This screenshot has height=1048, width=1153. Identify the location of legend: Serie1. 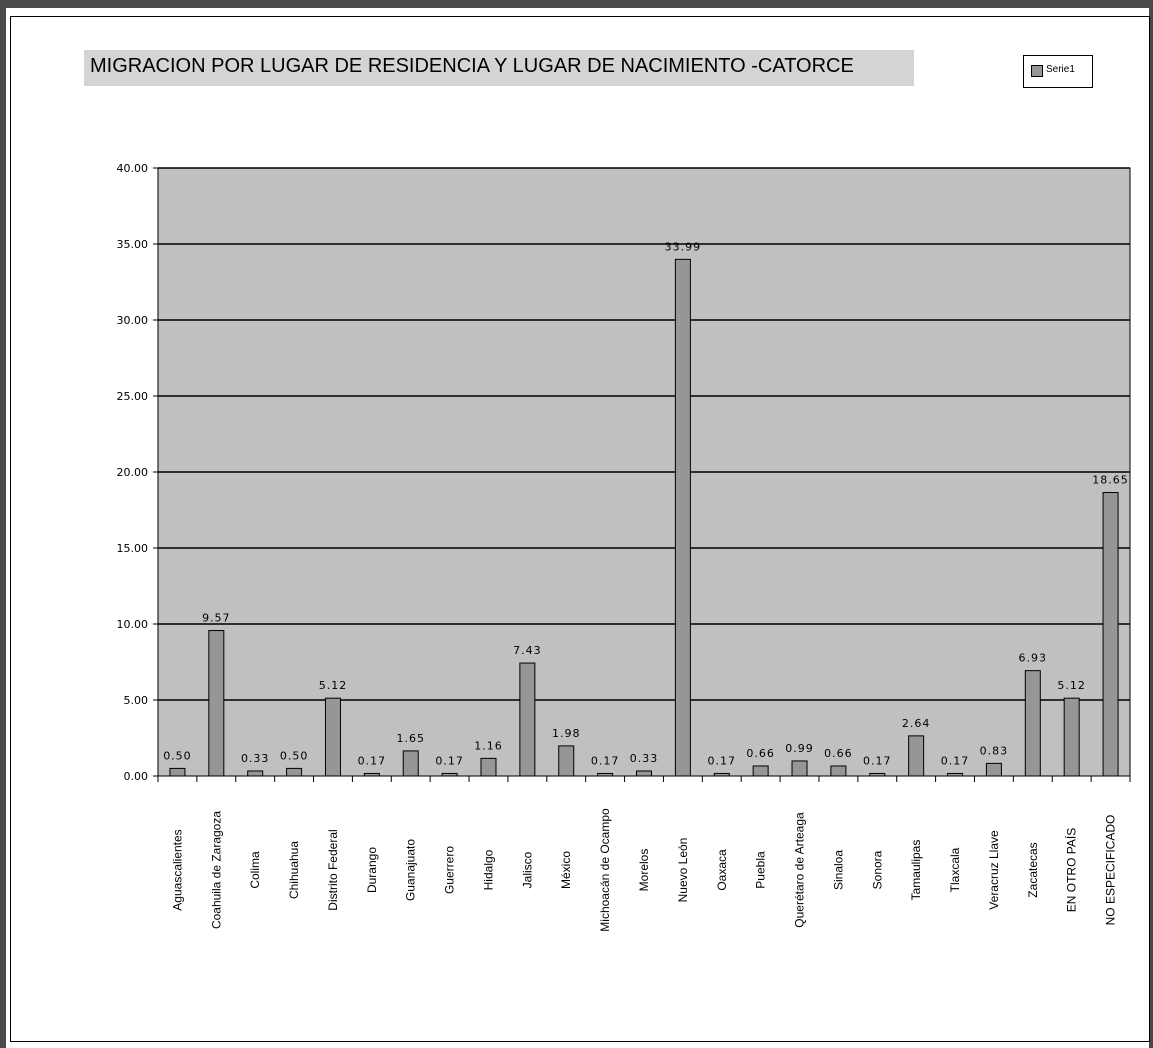
(1058, 71).